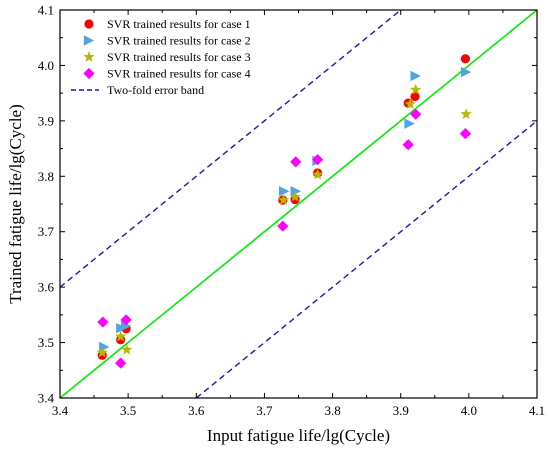  Describe the element at coordinates (46, 10) in the screenshot. I see `y-tick-label: 4.1` at that location.